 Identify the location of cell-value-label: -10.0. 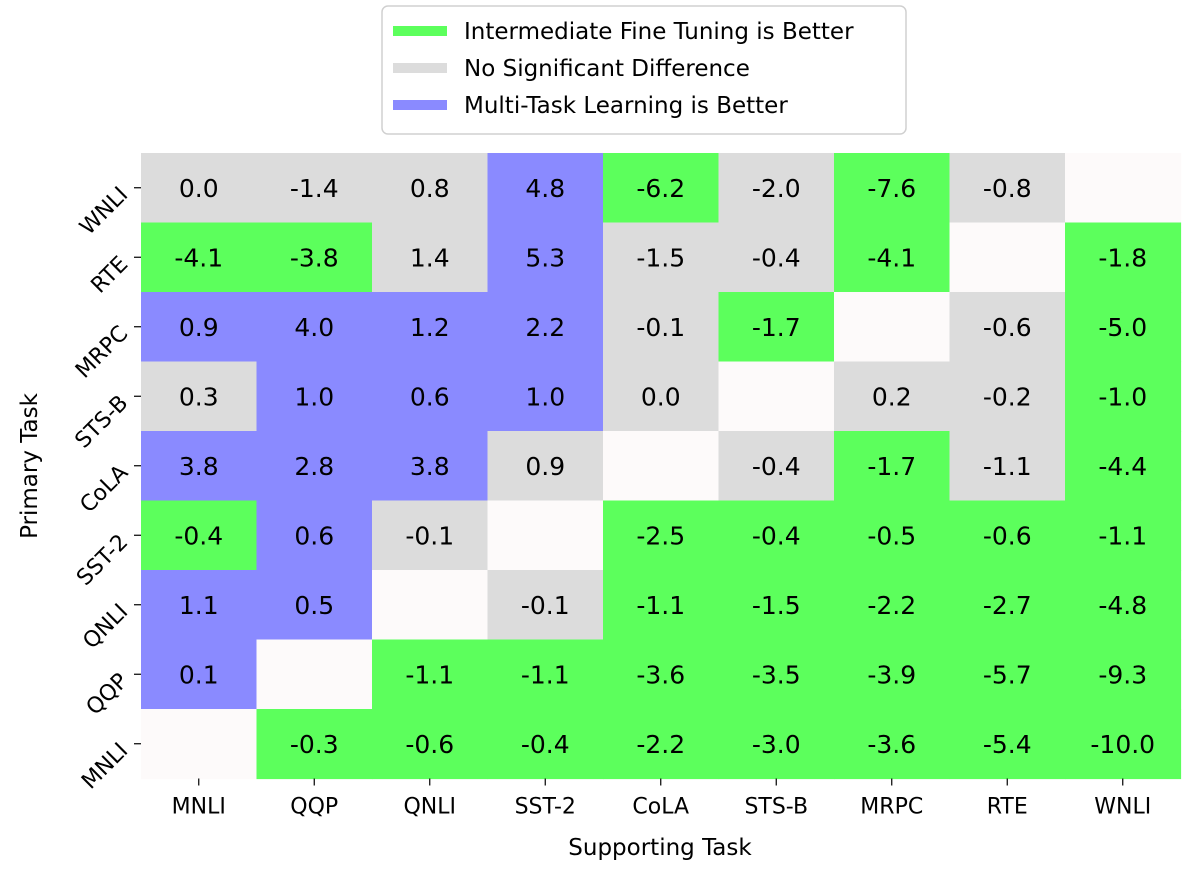
(1122, 744).